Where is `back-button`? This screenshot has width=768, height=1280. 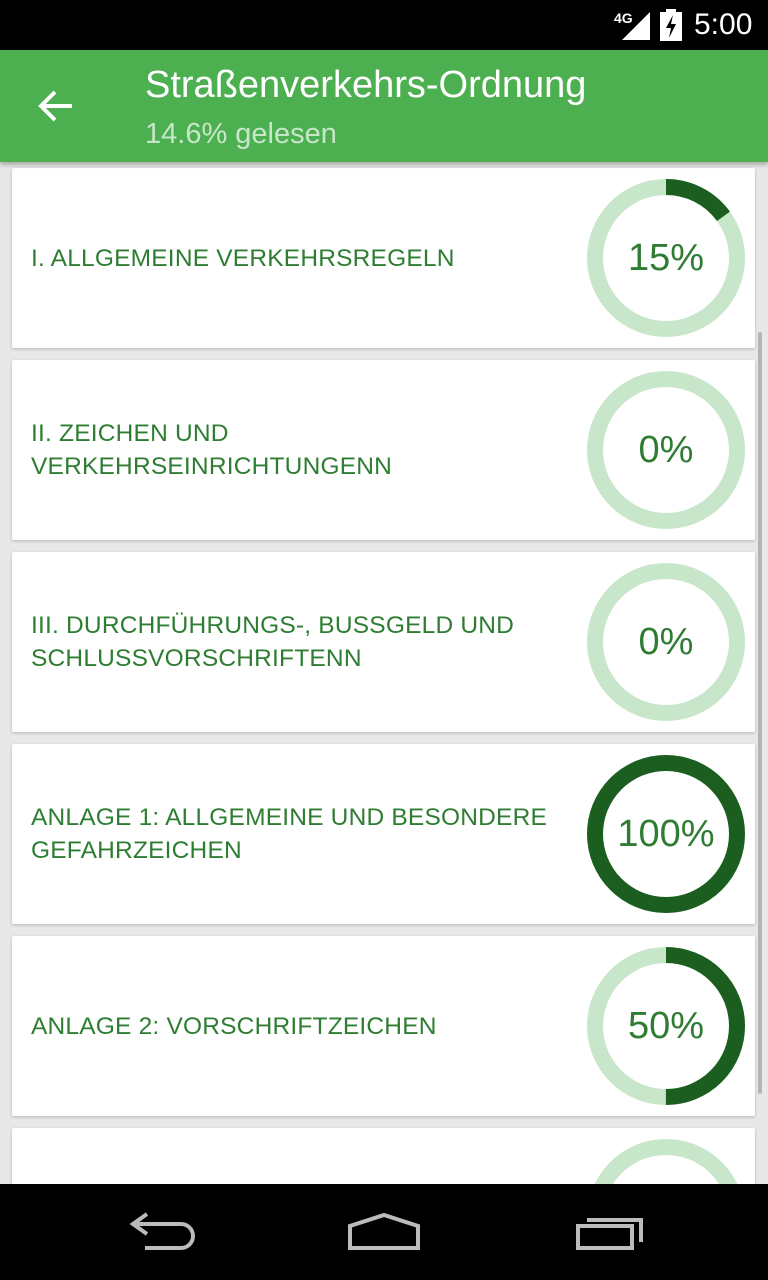 back-button is located at coordinates (56, 106).